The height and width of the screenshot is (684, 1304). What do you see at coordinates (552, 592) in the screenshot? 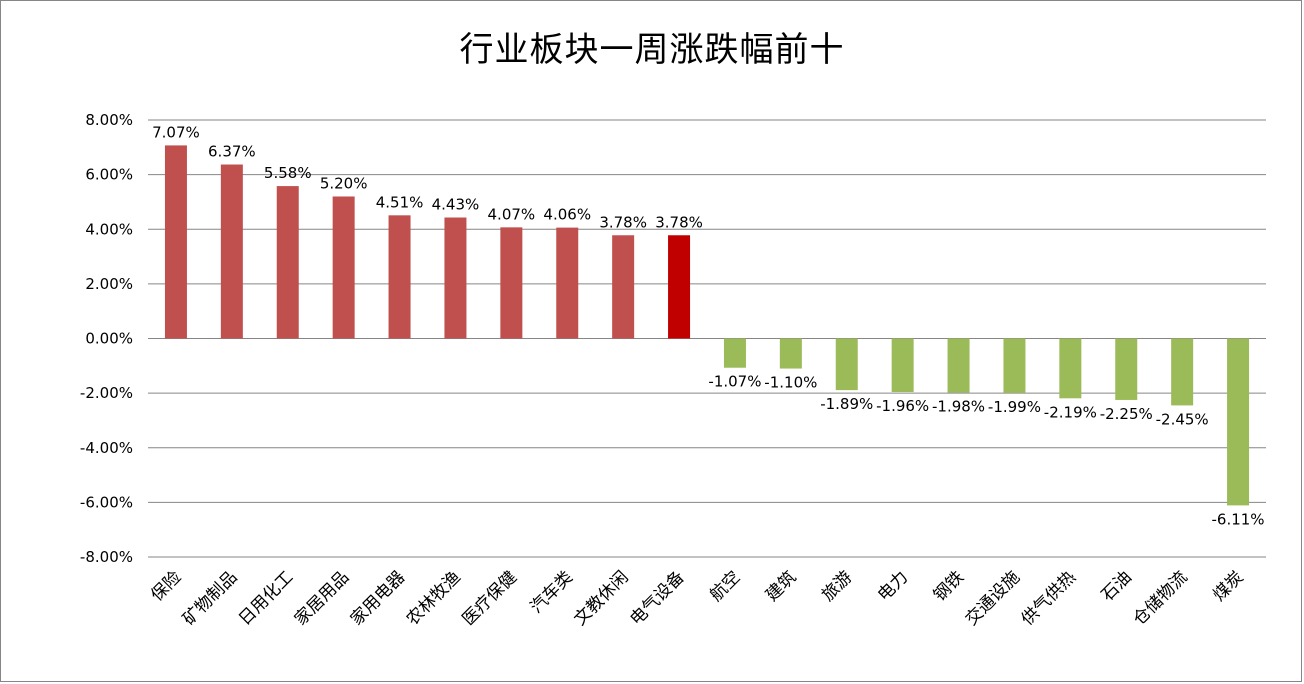
I see `category-label: 汽车类` at bounding box center [552, 592].